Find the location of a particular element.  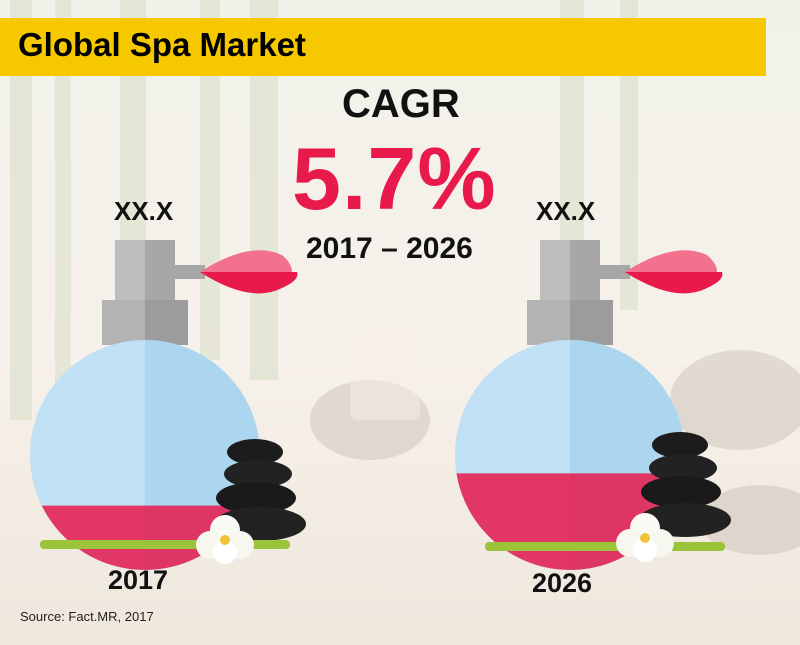

cagr-label: CAGR is located at coordinates (401, 104).